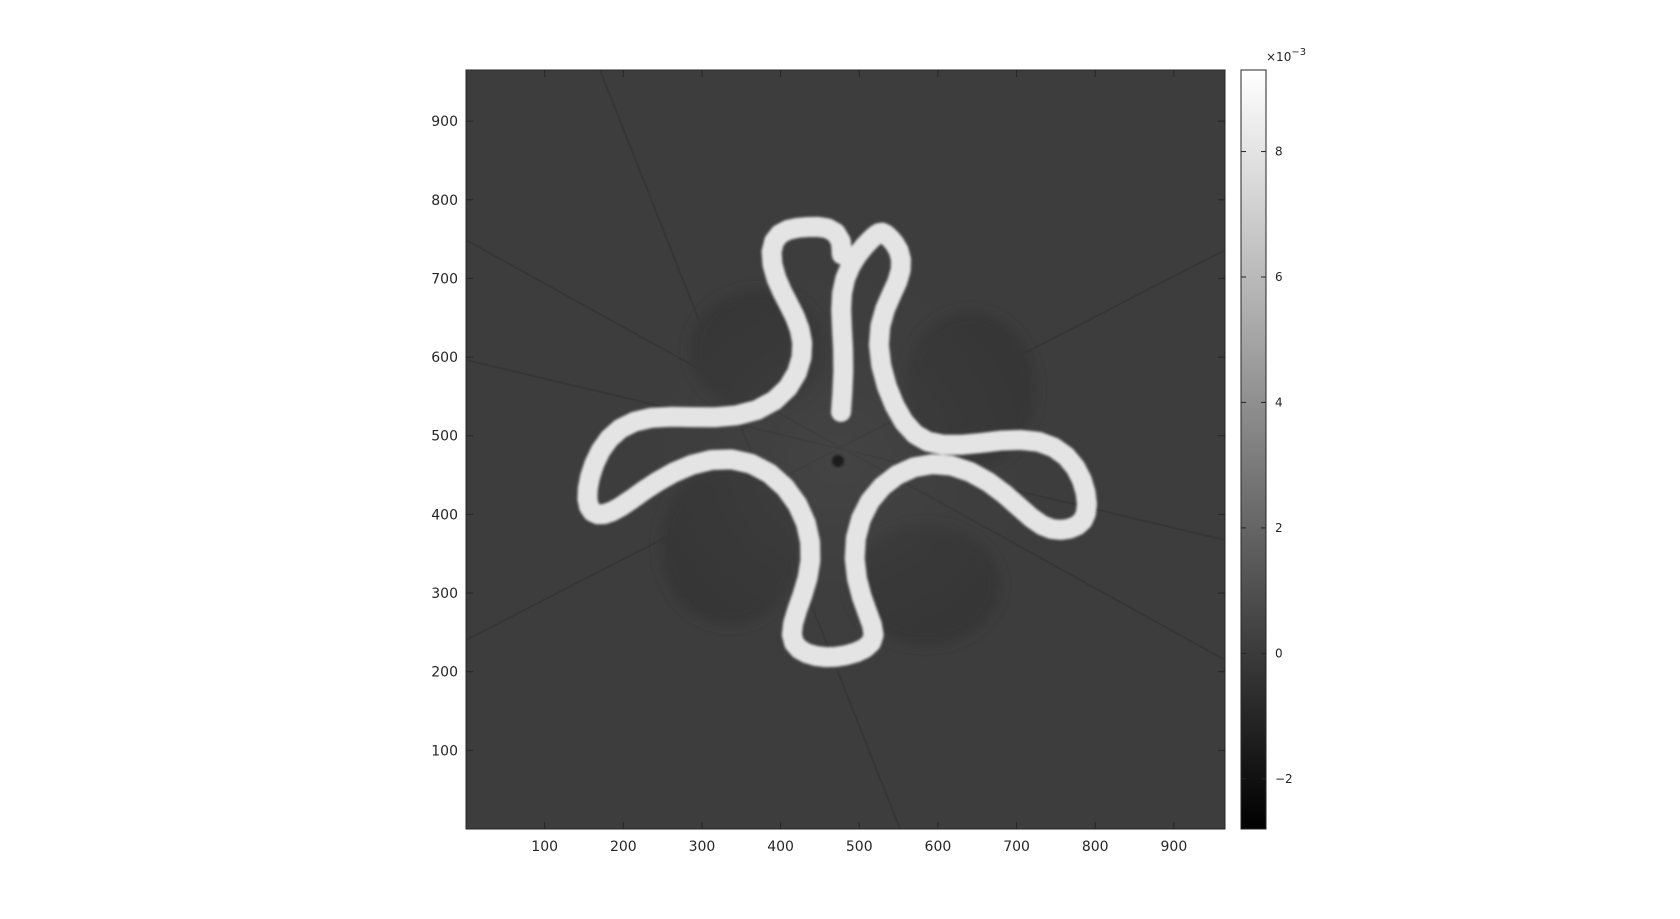 The width and height of the screenshot is (1680, 919). Describe the element at coordinates (1016, 847) in the screenshot. I see `x-tick-label: 700` at that location.